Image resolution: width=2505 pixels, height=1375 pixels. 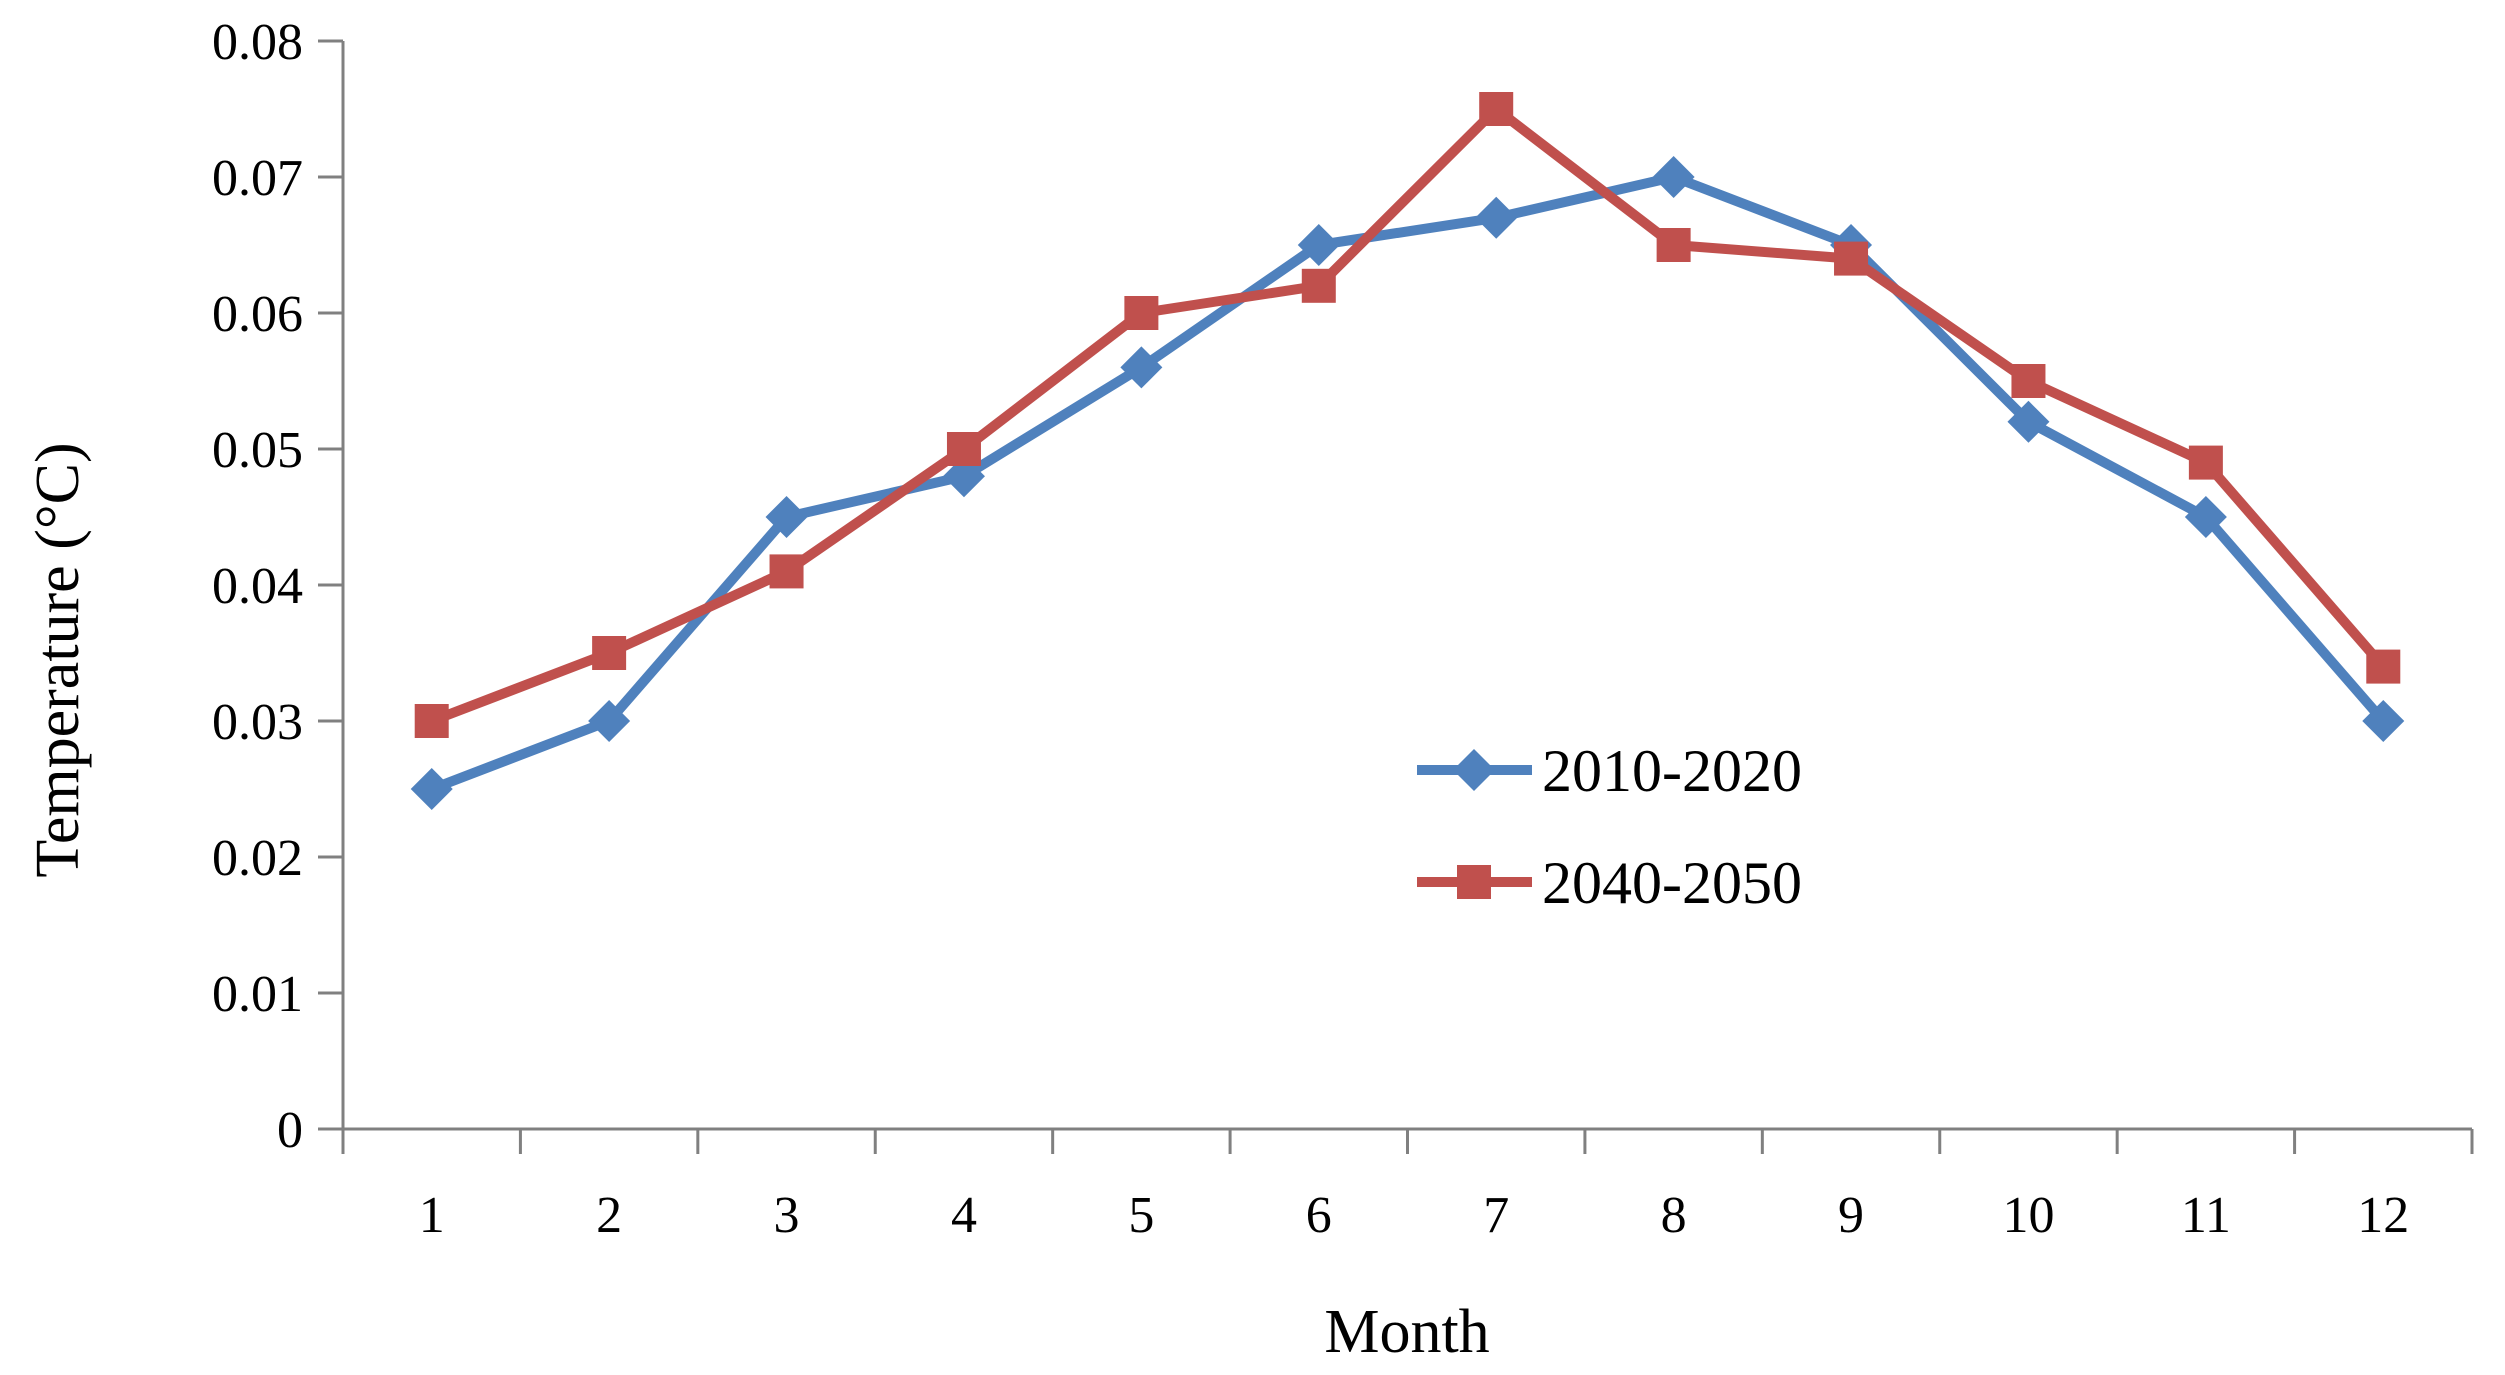 What do you see at coordinates (1496, 1215) in the screenshot?
I see `x-tick-label: 7` at bounding box center [1496, 1215].